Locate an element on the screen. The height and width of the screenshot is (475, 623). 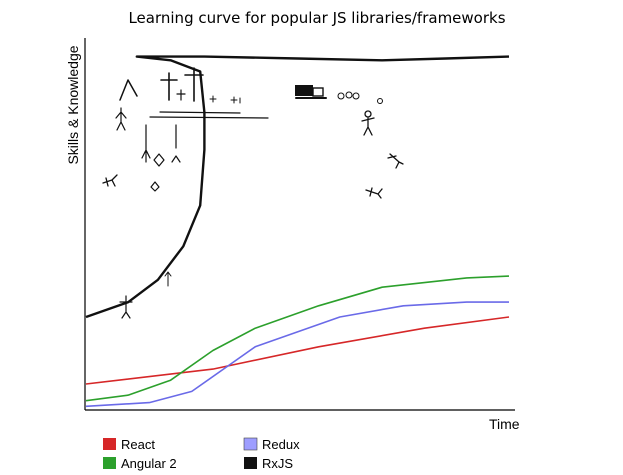
legend-swatch-rxjs is located at coordinates (250, 463).